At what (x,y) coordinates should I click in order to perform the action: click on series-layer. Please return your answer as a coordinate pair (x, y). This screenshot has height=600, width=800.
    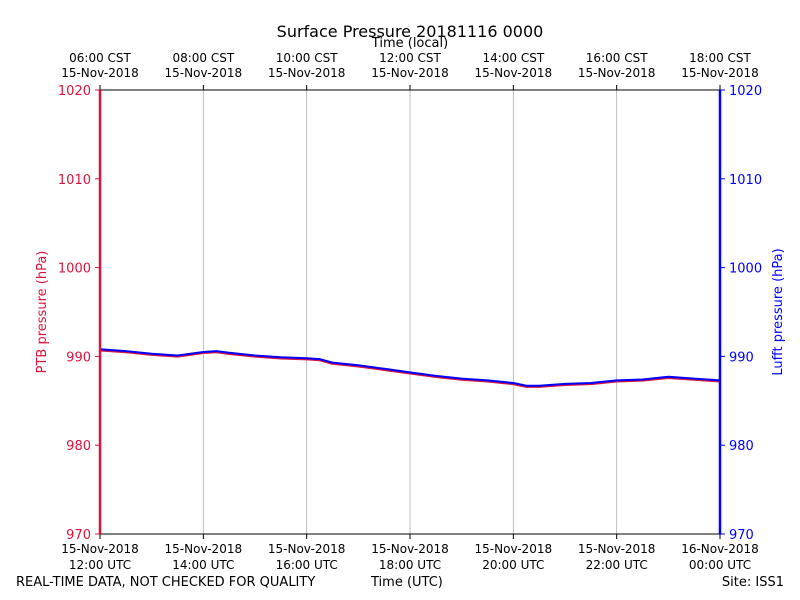
    Looking at the image, I should click on (410, 368).